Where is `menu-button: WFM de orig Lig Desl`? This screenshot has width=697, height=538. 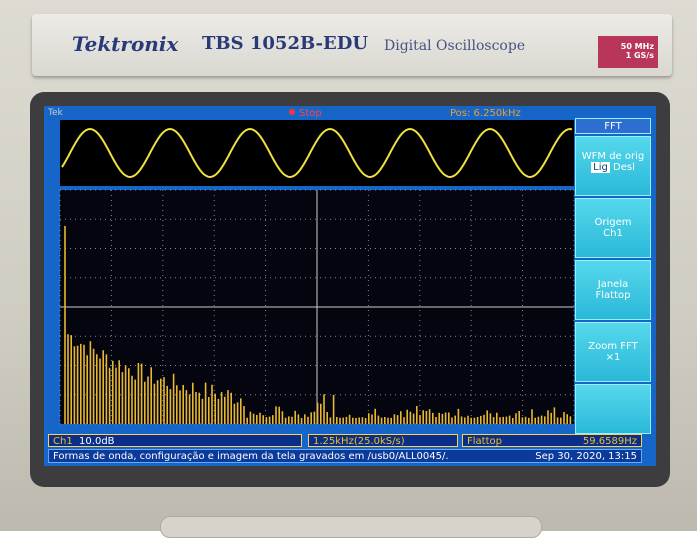
menu-button: WFM de orig Lig Desl is located at coordinates (613, 166).